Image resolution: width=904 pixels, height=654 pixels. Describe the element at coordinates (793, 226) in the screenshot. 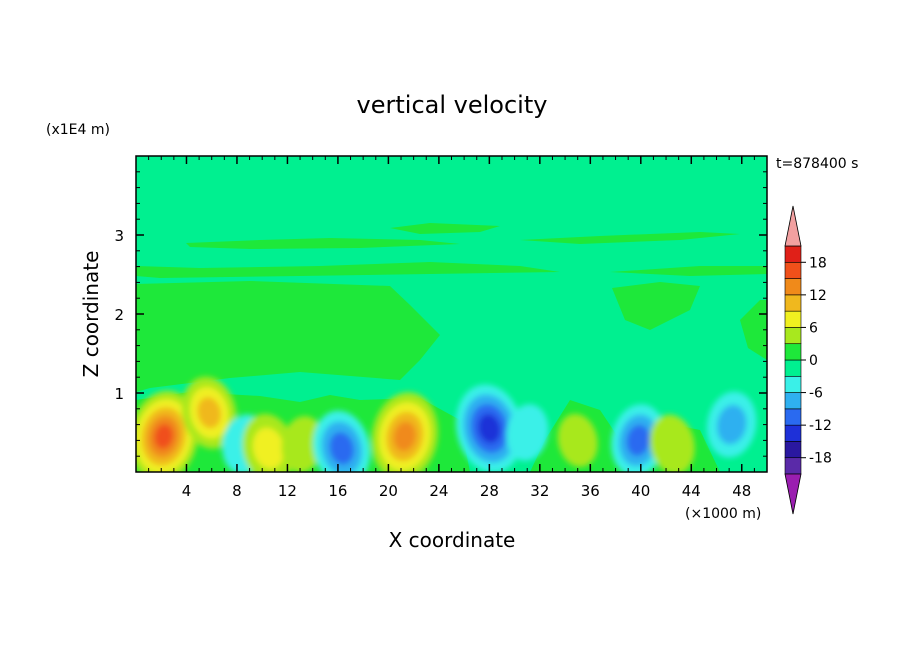

I see `colorbar-over-arrow` at that location.